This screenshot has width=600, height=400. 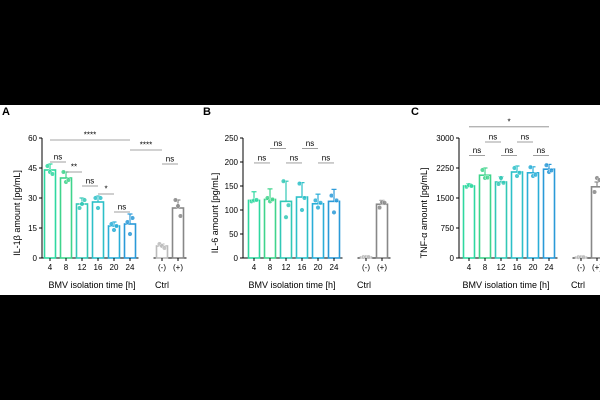 What do you see at coordinates (232, 138) in the screenshot?
I see `y-tick-label: 250` at bounding box center [232, 138].